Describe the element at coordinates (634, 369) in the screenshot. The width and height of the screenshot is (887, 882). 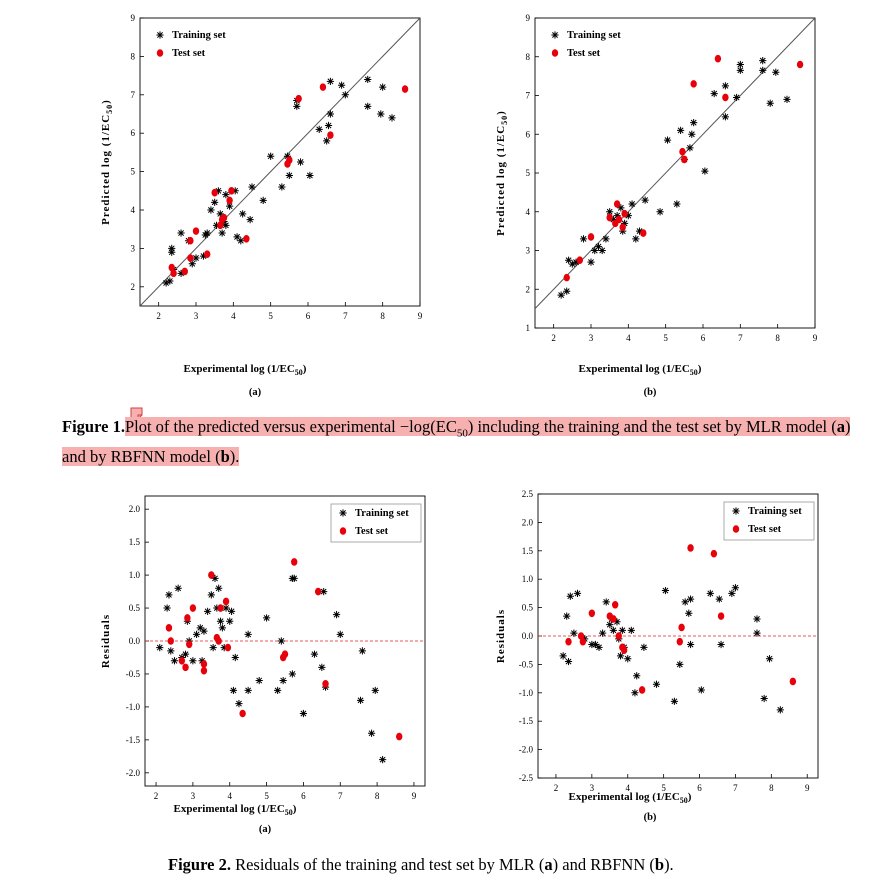
I see `b1-x-axis-label-text: Experimental log (1/EC` at that location.